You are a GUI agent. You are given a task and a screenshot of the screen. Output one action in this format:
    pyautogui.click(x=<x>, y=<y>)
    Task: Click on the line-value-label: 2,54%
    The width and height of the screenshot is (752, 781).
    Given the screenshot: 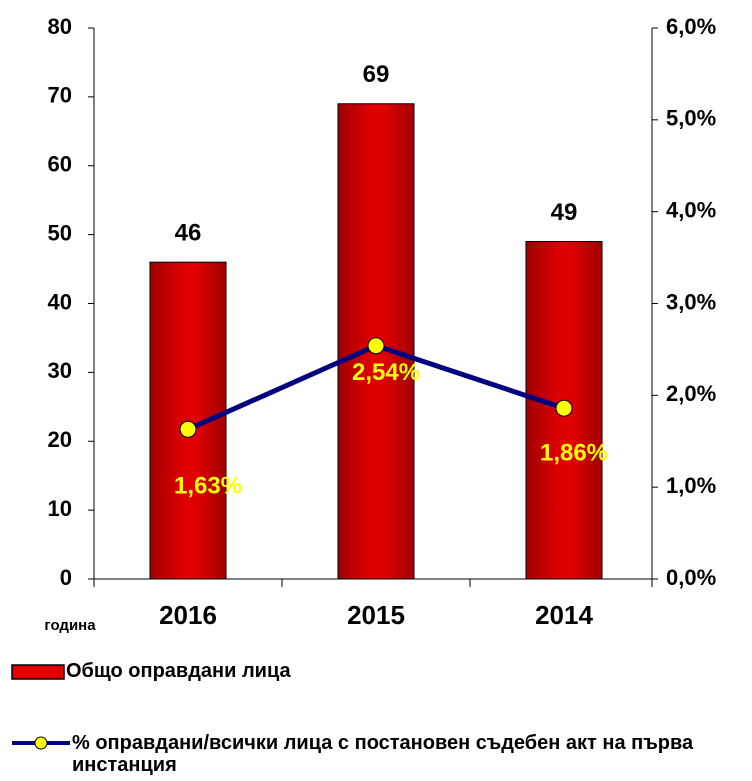 What is the action you would take?
    pyautogui.click(x=386, y=372)
    